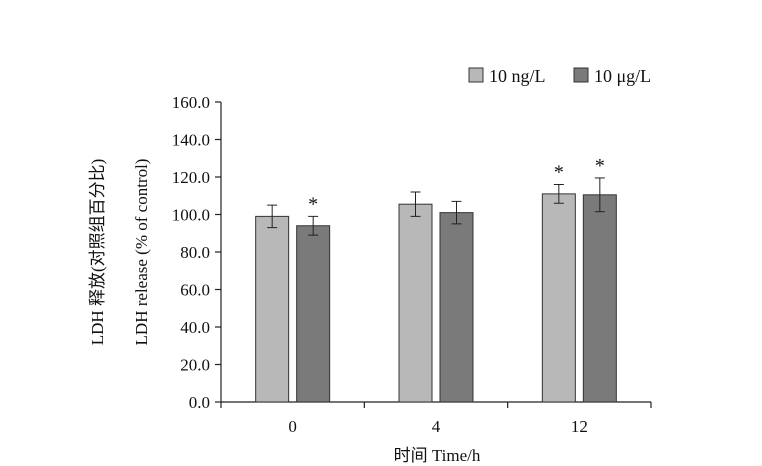 This screenshot has height=466, width=762. What do you see at coordinates (517, 76) in the screenshot?
I see `legend-label-series-1: 10 ng/L` at bounding box center [517, 76].